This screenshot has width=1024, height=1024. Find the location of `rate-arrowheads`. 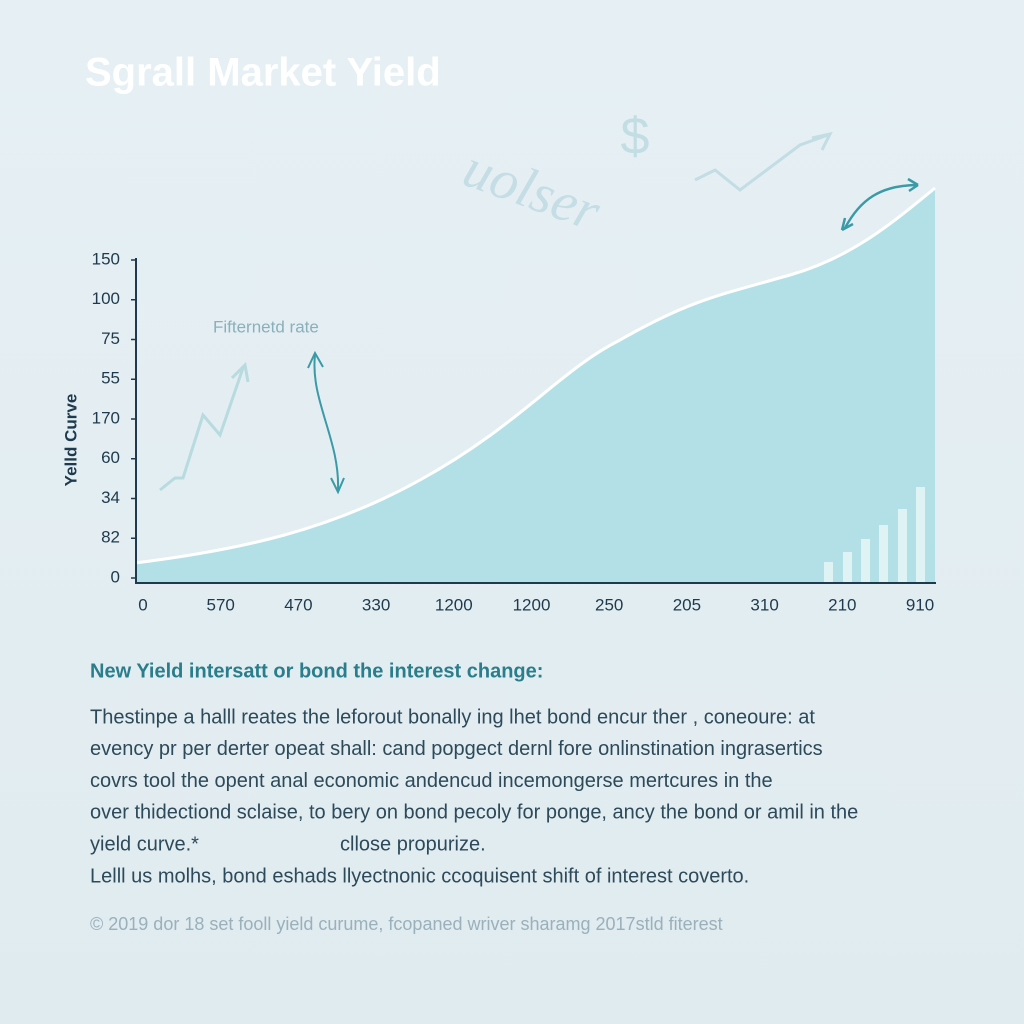

rate-arrowheads is located at coordinates (326, 422).